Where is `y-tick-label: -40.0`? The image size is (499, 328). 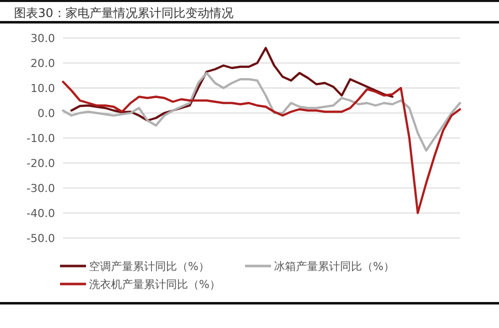
y-tick-label: -40.0 is located at coordinates (40, 213).